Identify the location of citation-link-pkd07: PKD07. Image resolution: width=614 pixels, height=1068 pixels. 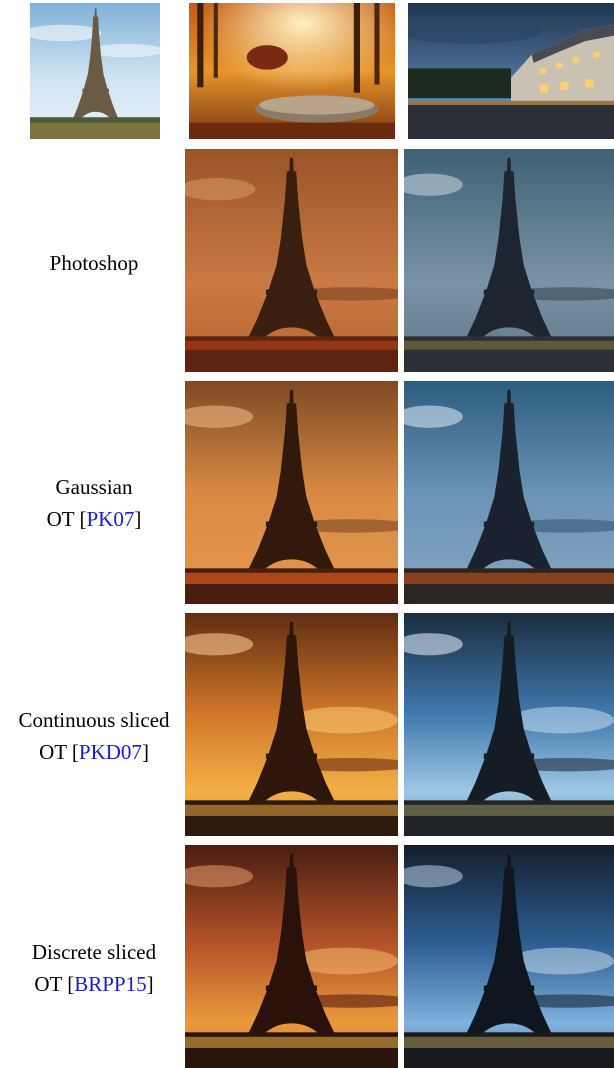
(110, 752).